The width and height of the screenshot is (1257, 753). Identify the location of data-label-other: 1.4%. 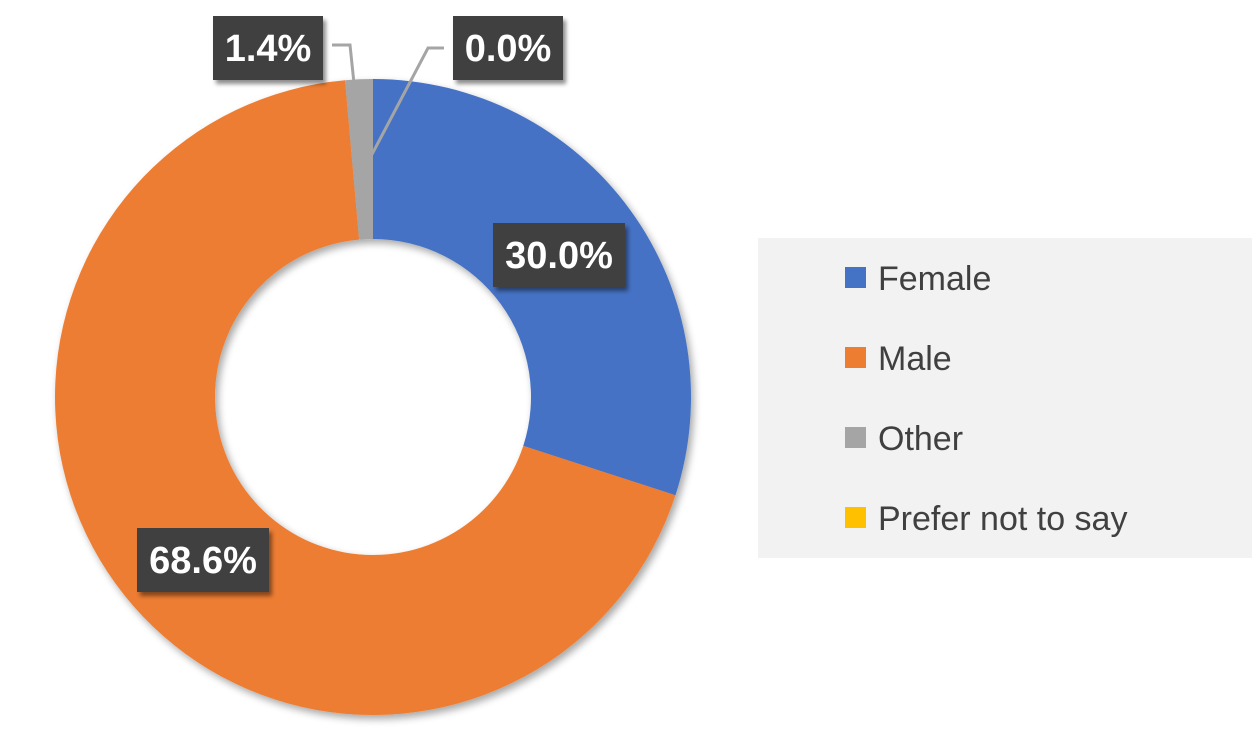
(268, 48).